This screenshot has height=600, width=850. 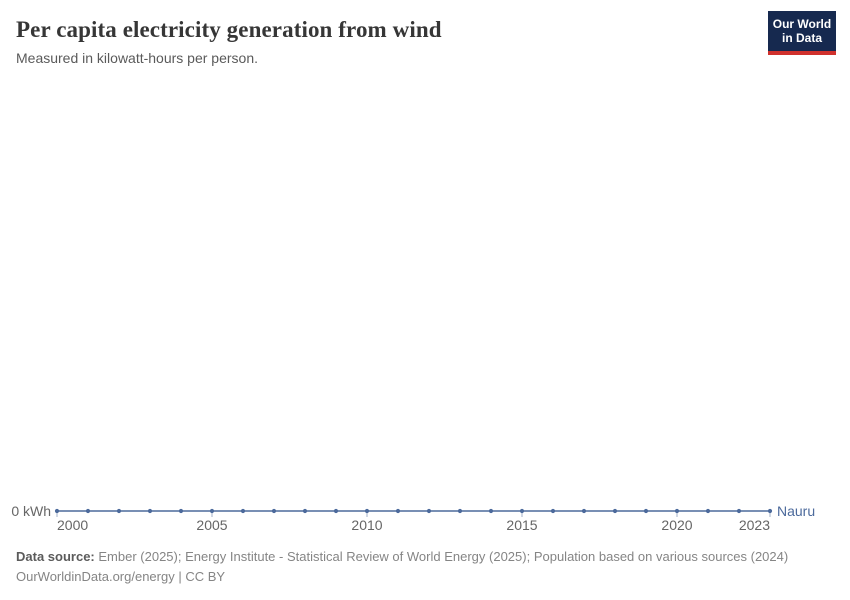 I want to click on owid-logo-line2: in Data, so click(x=801, y=38).